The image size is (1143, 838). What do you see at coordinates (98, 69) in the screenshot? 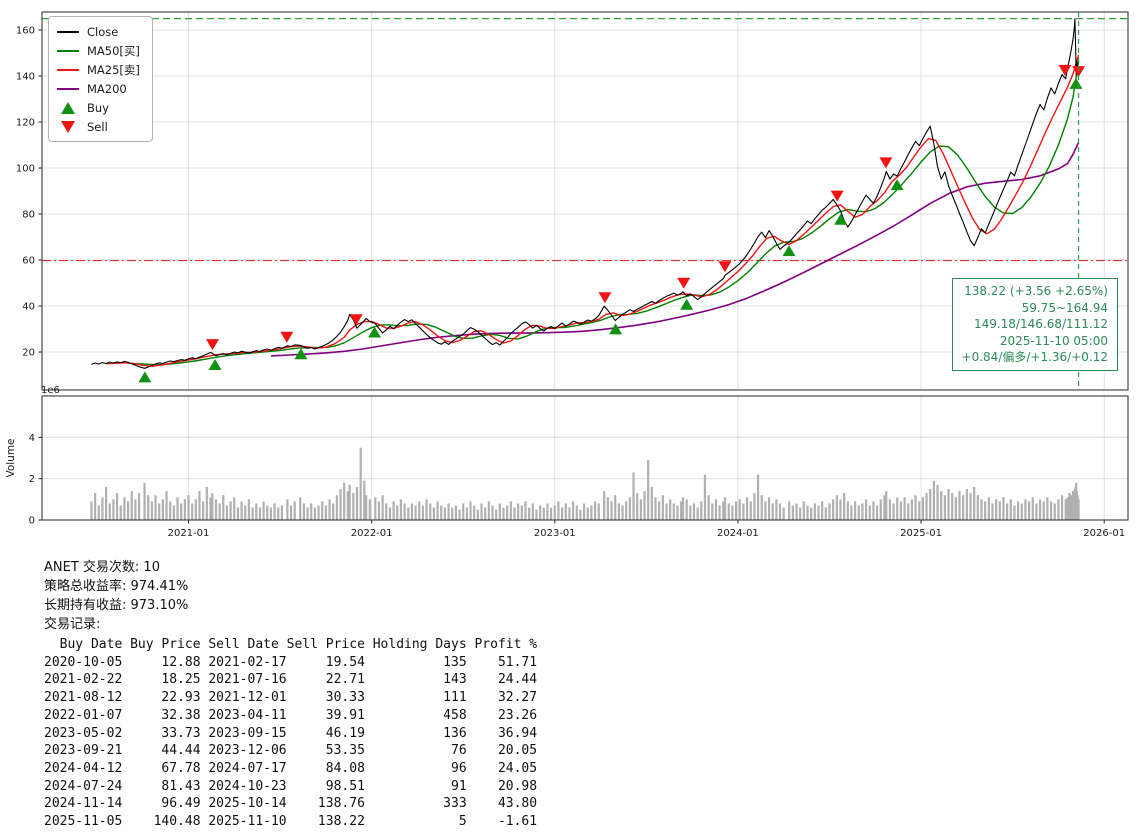
I see `legend-item-2: MA25[卖]` at bounding box center [98, 69].